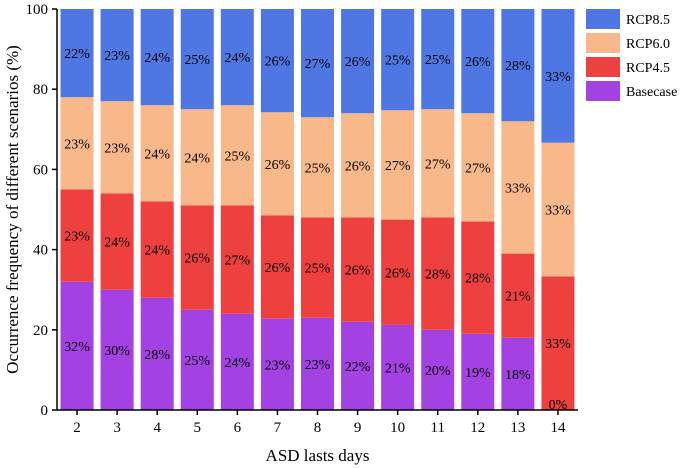  I want to click on y-tick-label: 100, so click(37, 10).